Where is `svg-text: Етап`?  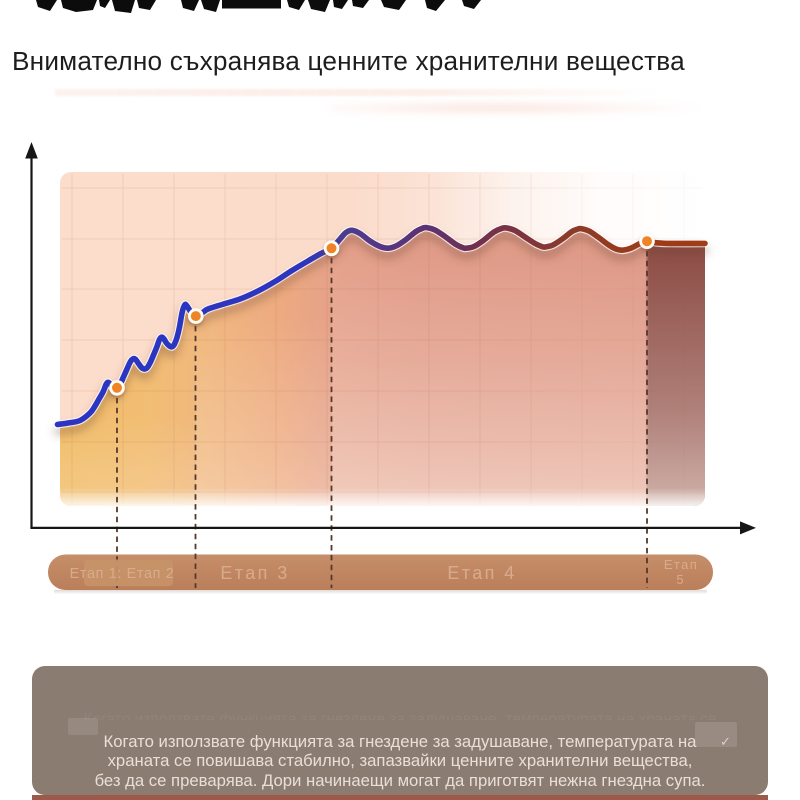 svg-text: Етап is located at coordinates (681, 564).